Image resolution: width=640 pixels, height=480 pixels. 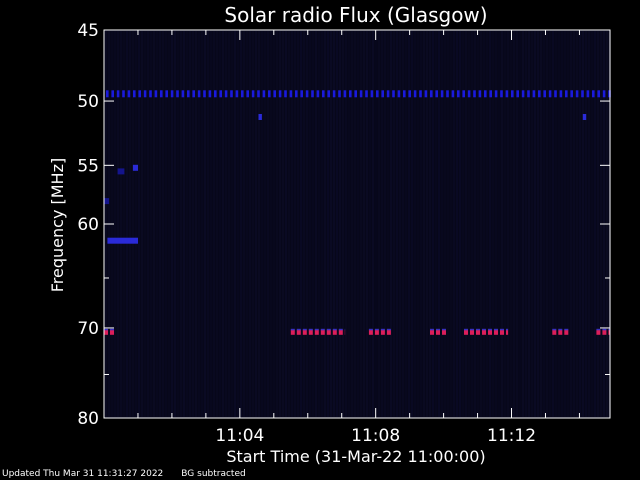 What do you see at coordinates (57, 225) in the screenshot?
I see `y-axis-label: Frequency [MHz]` at bounding box center [57, 225].